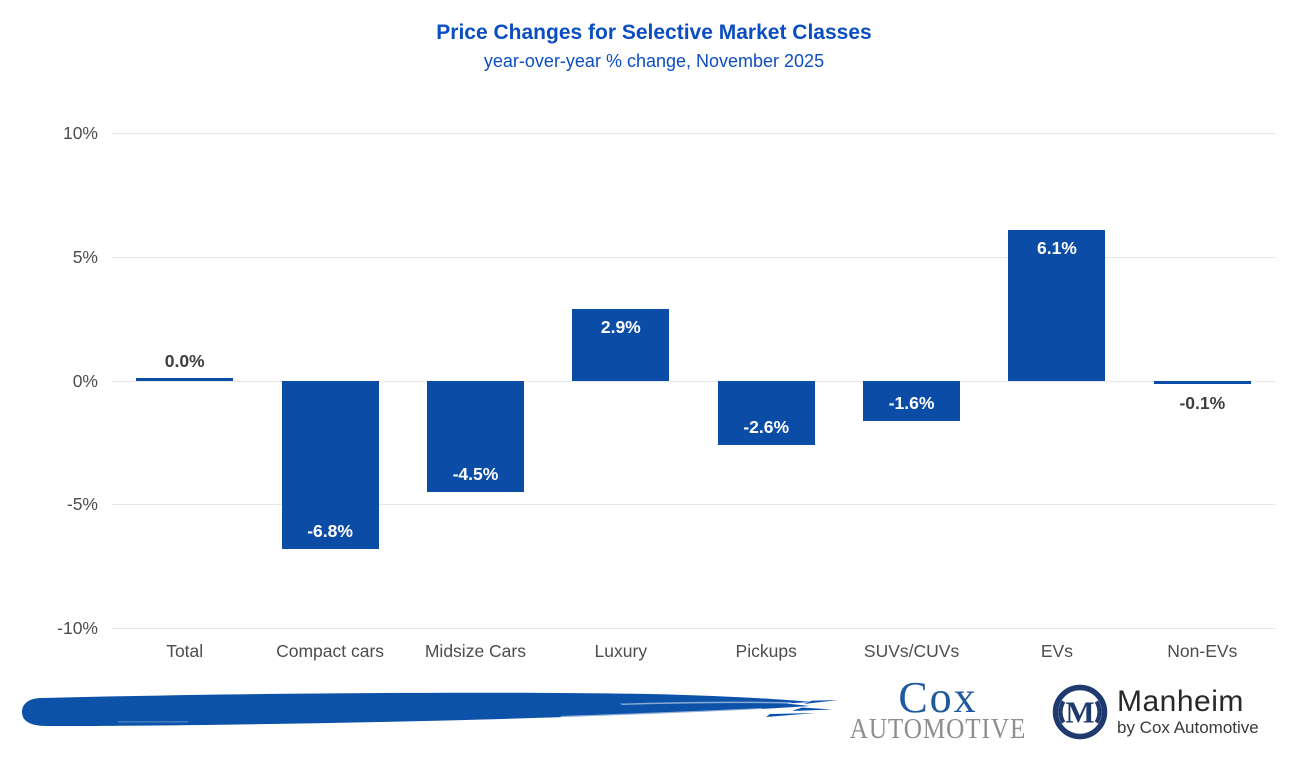 This screenshot has width=1308, height=766. Describe the element at coordinates (621, 344) in the screenshot. I see `bar-luxury` at that location.